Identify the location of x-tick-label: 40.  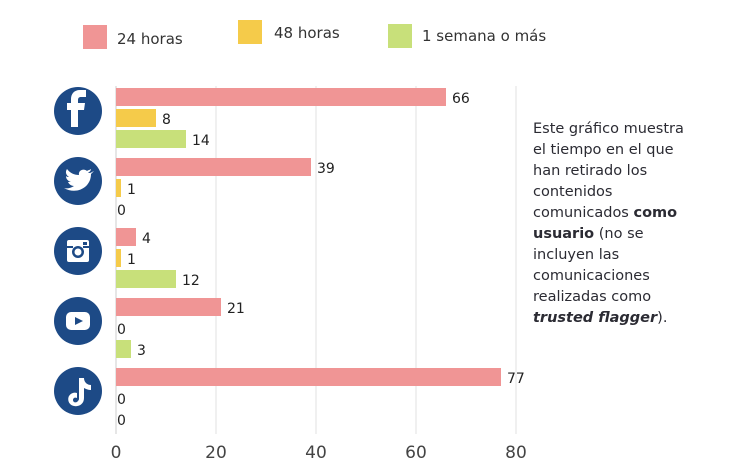
(316, 452).